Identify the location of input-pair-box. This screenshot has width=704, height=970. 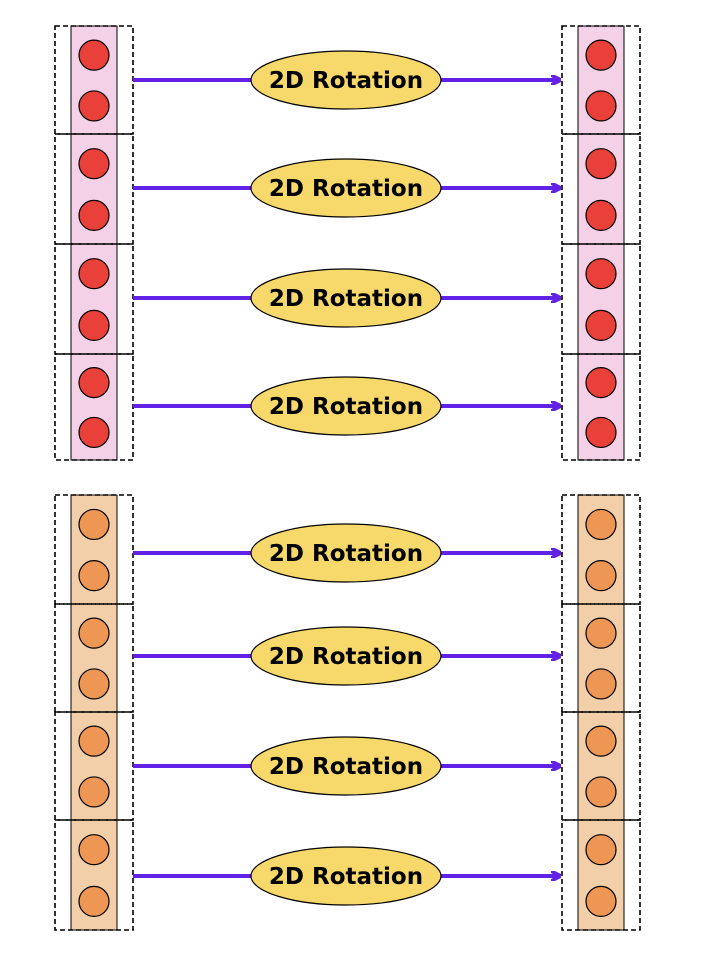
(94, 549).